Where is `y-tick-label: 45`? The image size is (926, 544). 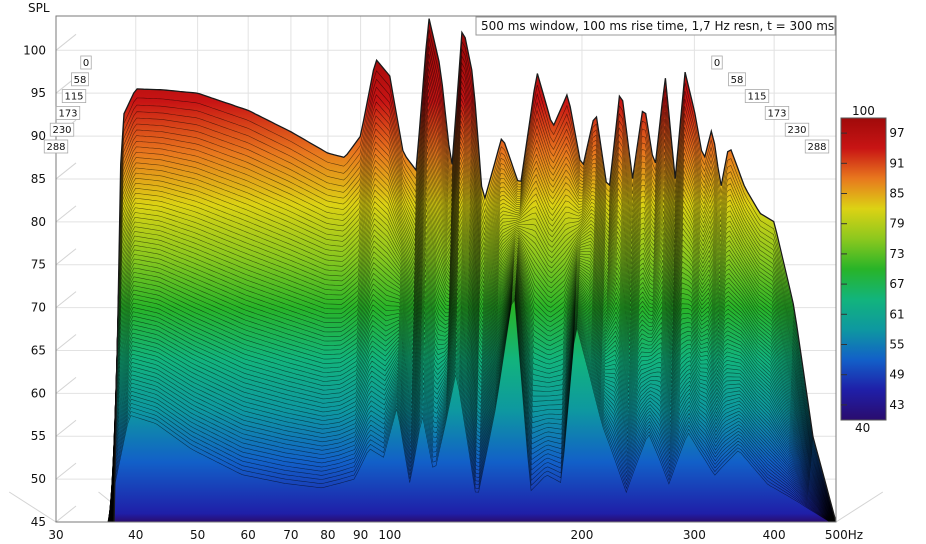 y-tick-label: 45 is located at coordinates (38, 522).